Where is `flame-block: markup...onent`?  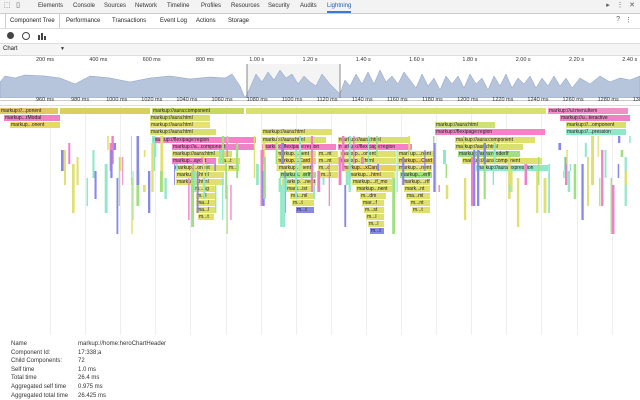 flame-block: markup...onent is located at coordinates (35, 125).